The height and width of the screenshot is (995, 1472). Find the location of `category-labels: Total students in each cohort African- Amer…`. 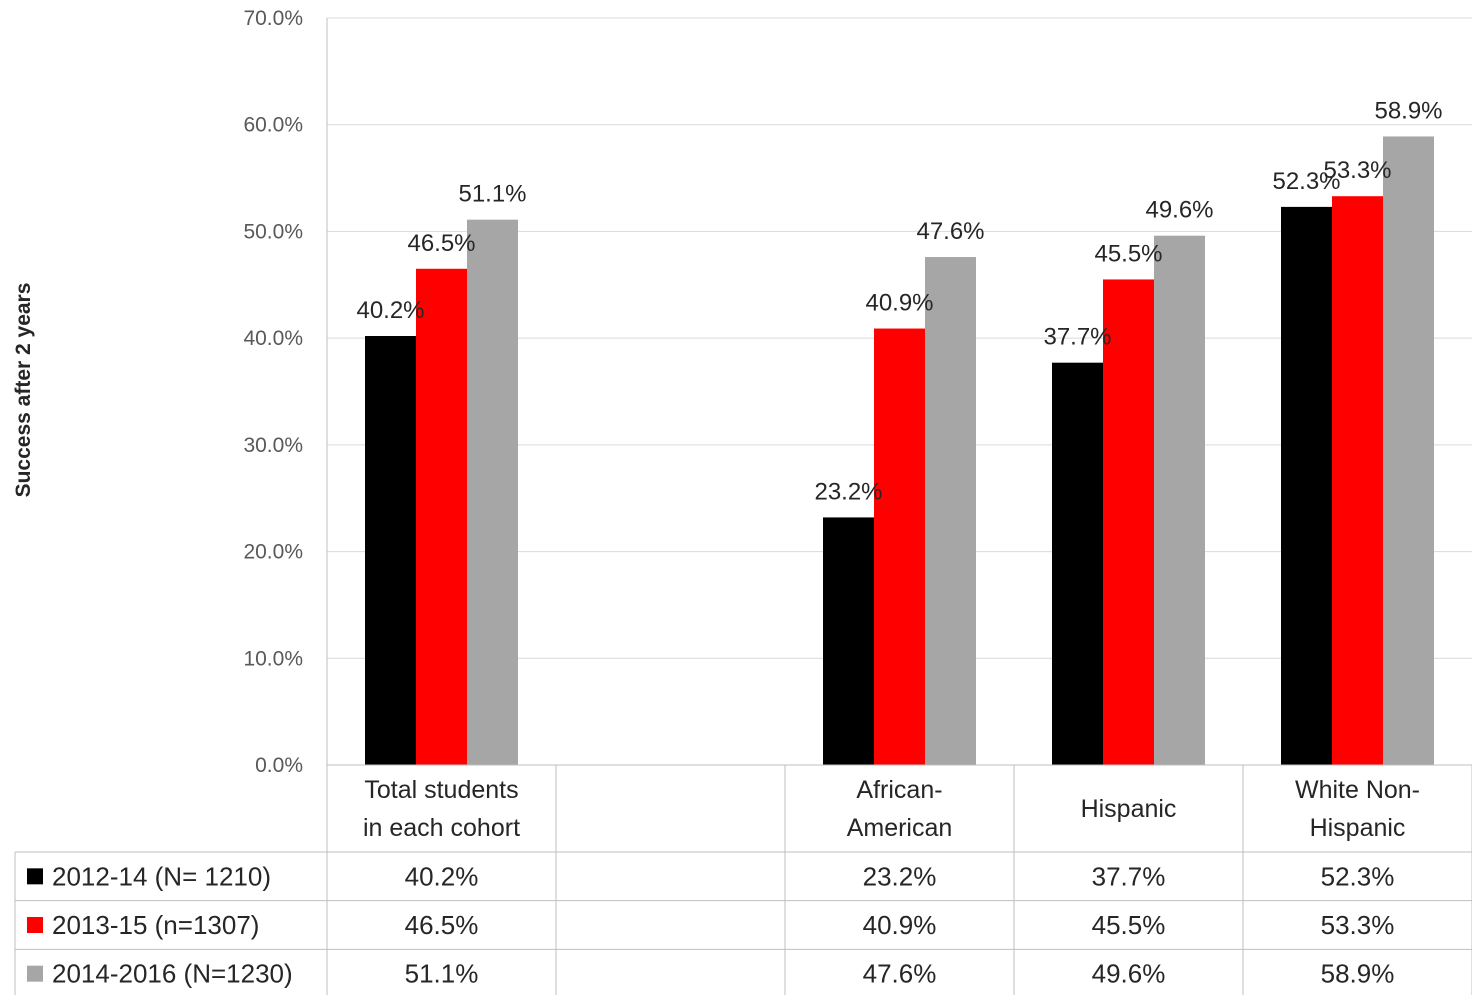

category-labels: Total students in each cohort African- Amer… is located at coordinates (891, 809).